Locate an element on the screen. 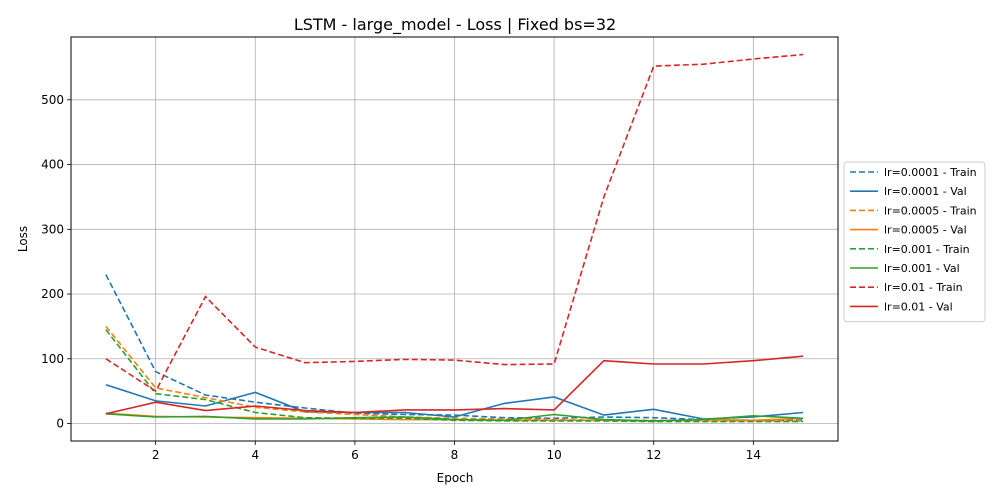  y-axis-label: Loss is located at coordinates (23, 239).